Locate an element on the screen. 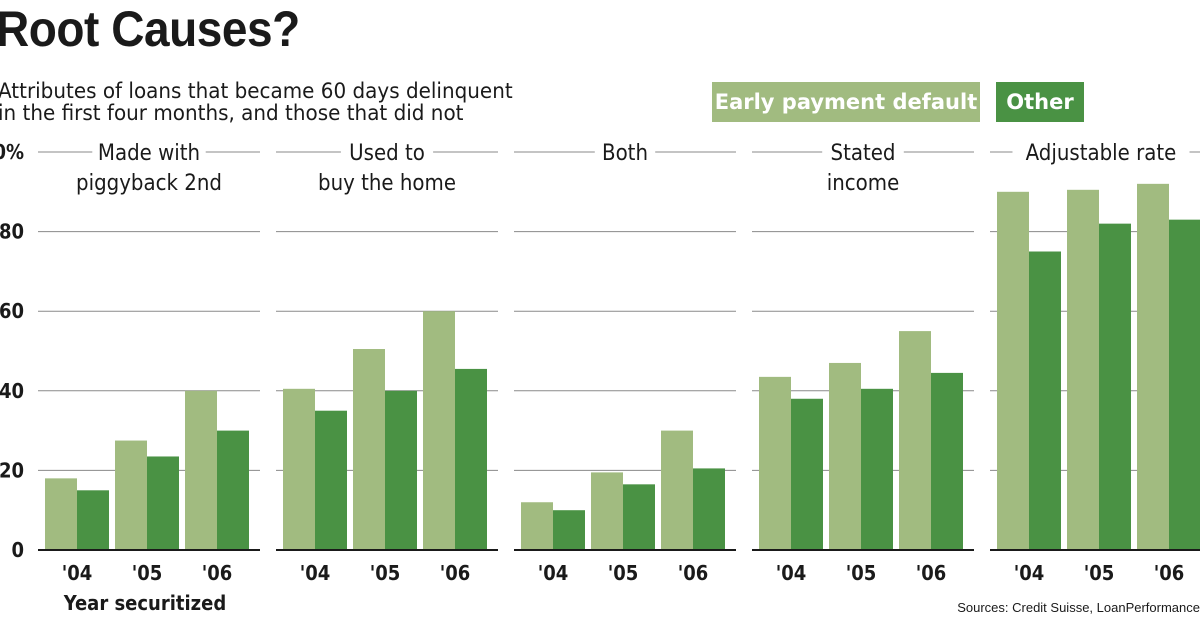 The height and width of the screenshot is (630, 1200). source-note: Sources: Credit Suisse, LoanPerformance is located at coordinates (1078, 607).